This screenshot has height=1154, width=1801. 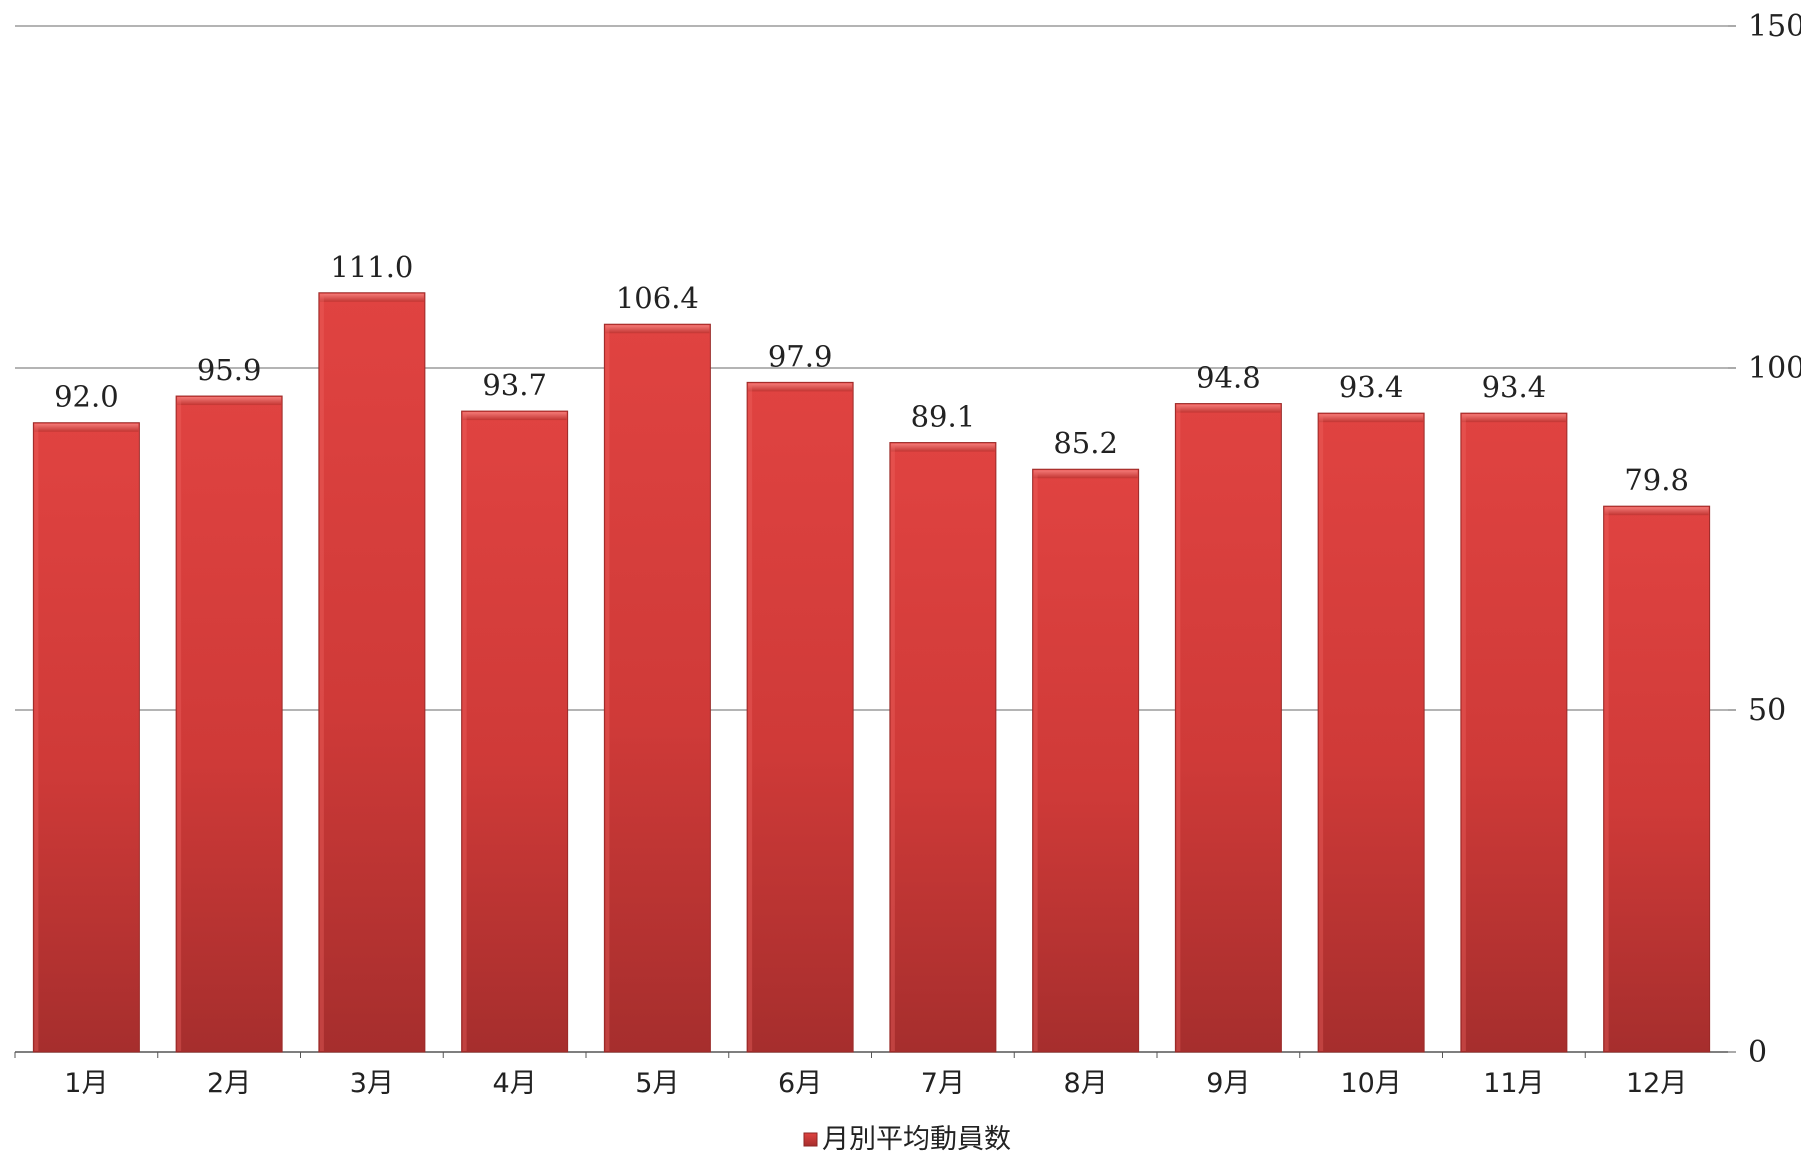 What do you see at coordinates (916, 1139) in the screenshot?
I see `legend-label: 月別平均動員数` at bounding box center [916, 1139].